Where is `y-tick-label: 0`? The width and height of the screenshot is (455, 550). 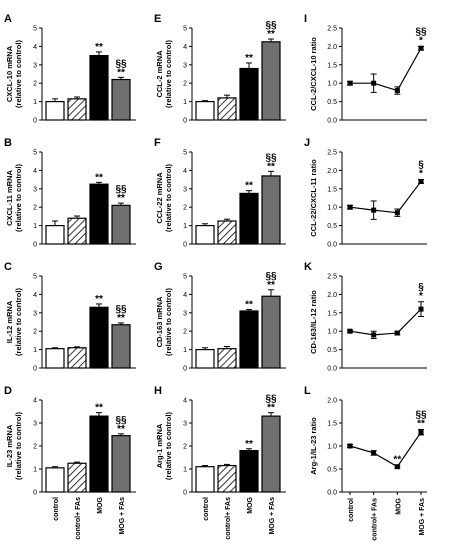
y-tick-label: 0 is located at coordinates (35, 369).